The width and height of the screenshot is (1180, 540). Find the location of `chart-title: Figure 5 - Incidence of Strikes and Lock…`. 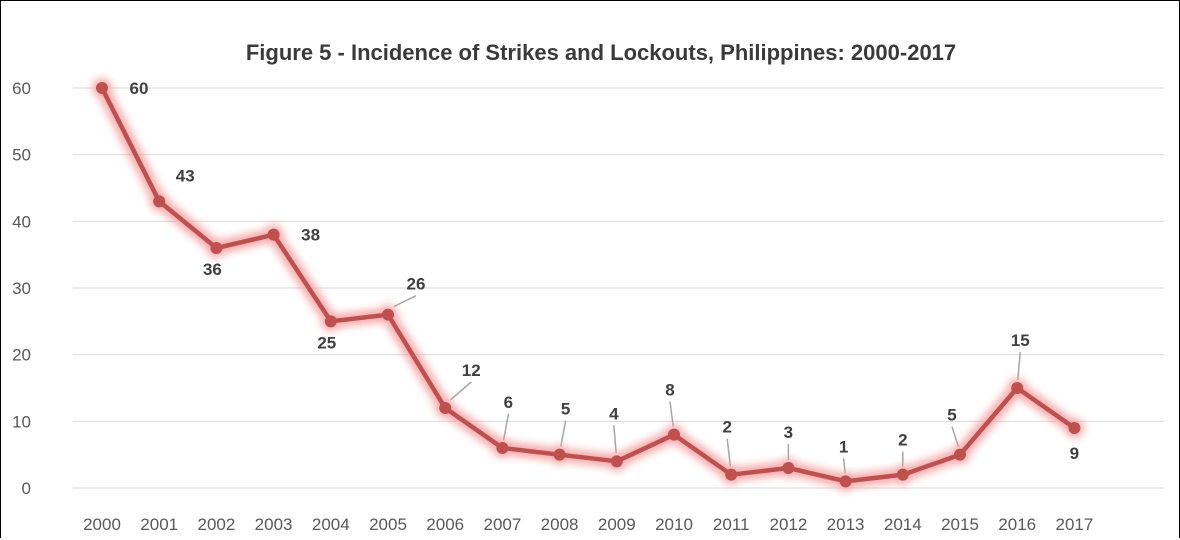

chart-title: Figure 5 - Incidence of Strikes and Lock… is located at coordinates (601, 52).